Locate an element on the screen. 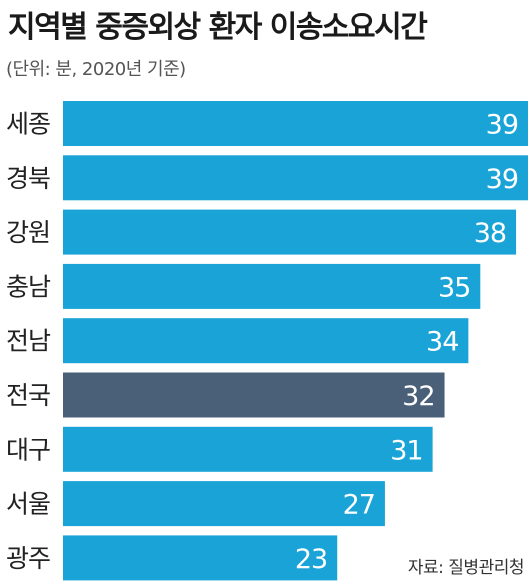  bar-value-label: 23 is located at coordinates (311, 559).